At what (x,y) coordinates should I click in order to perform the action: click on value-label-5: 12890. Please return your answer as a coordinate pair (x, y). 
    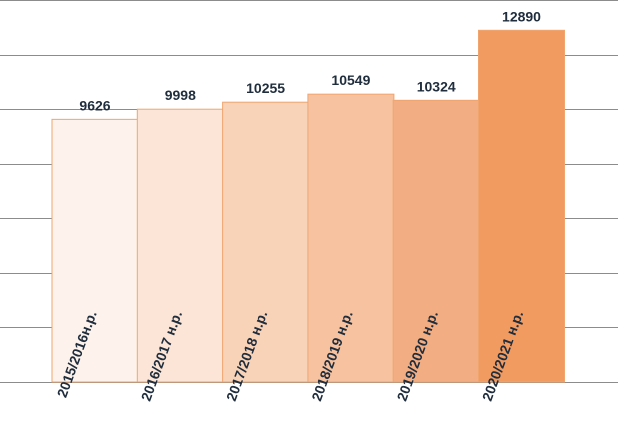
    Looking at the image, I should click on (521, 16).